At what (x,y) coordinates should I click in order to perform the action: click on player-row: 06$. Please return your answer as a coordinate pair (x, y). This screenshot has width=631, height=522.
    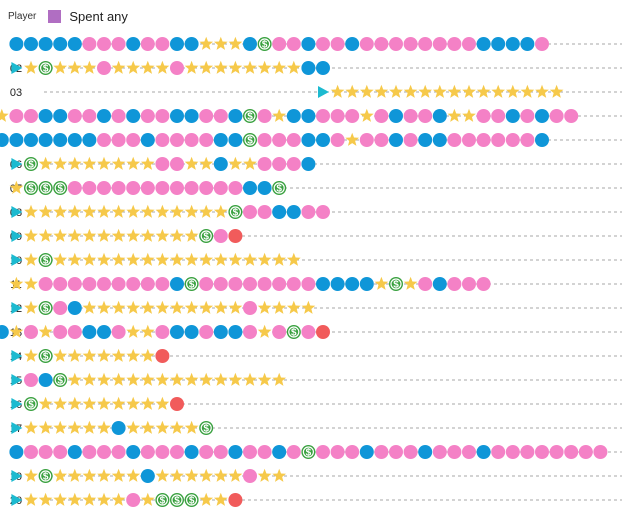
    Looking at the image, I should click on (316, 163).